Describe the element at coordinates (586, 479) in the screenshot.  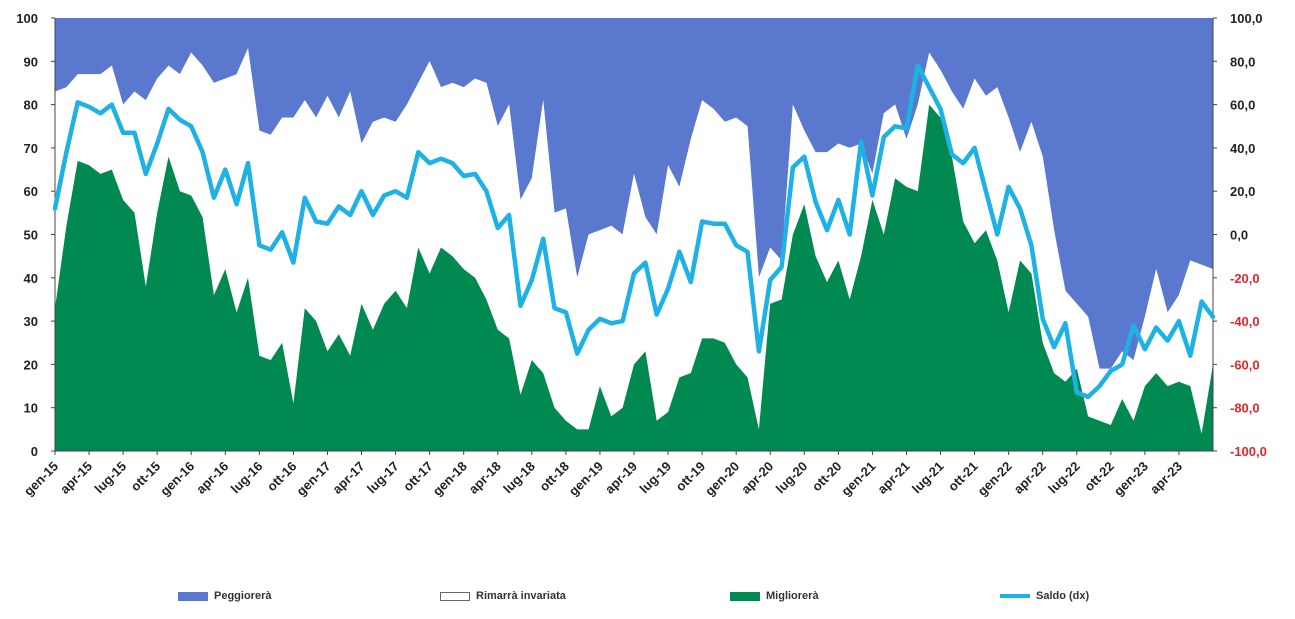
I see `x-tick-label: gen-19` at that location.